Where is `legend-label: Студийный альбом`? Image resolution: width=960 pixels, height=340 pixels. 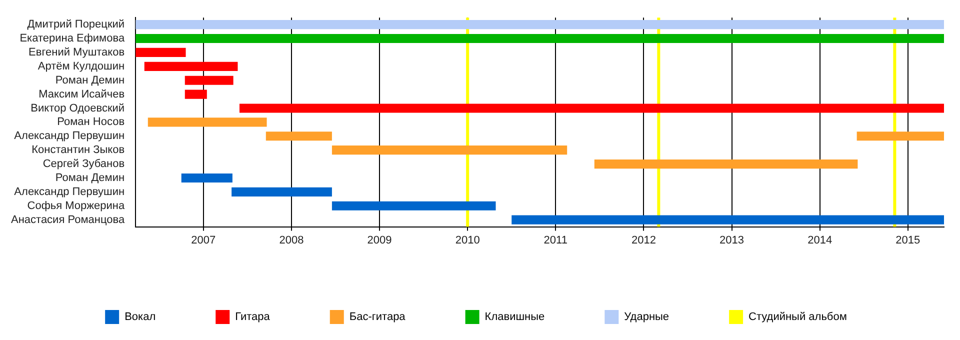
legend-label: Студийный альбом is located at coordinates (797, 317).